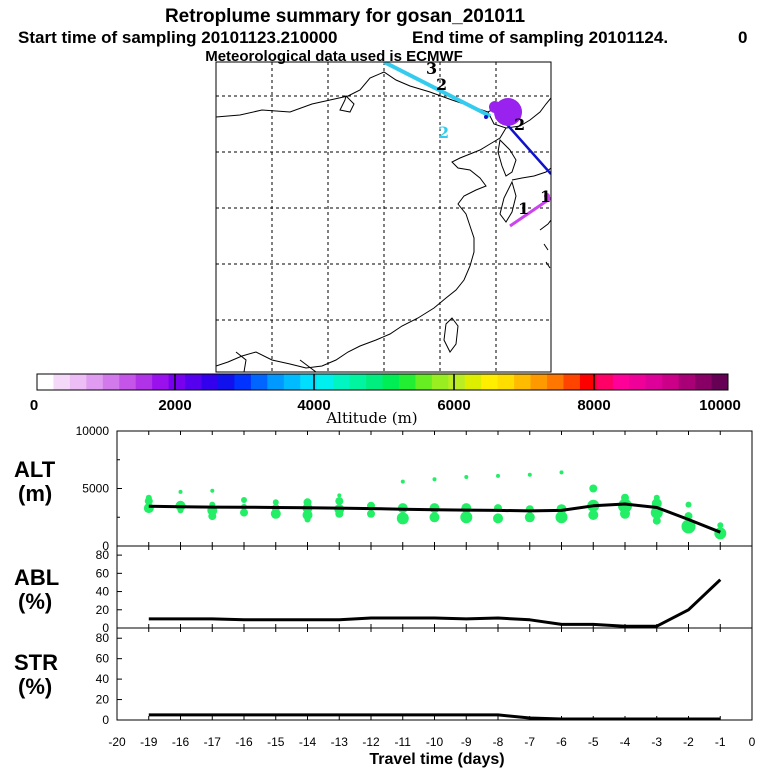 The height and width of the screenshot is (768, 768). Describe the element at coordinates (105, 628) in the screenshot. I see `abl-y-tick-label: 0` at that location.